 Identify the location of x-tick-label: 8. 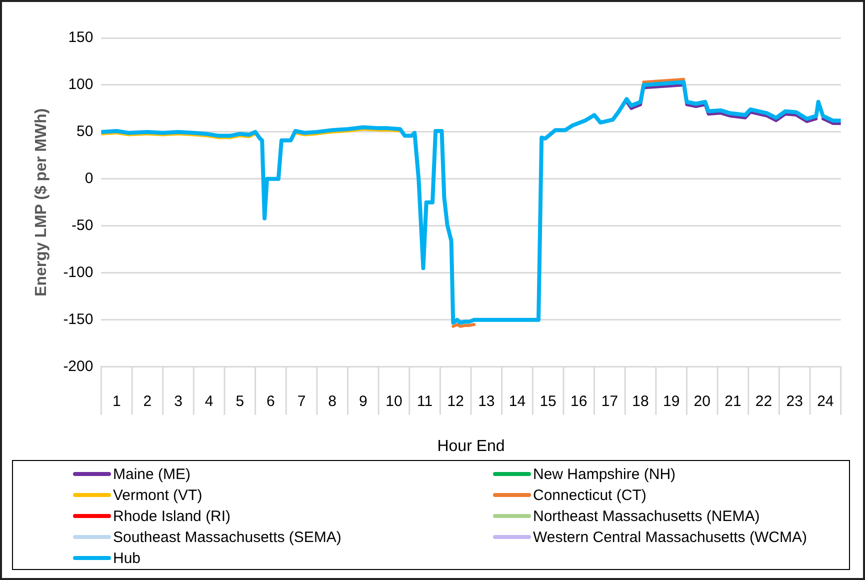
(332, 401).